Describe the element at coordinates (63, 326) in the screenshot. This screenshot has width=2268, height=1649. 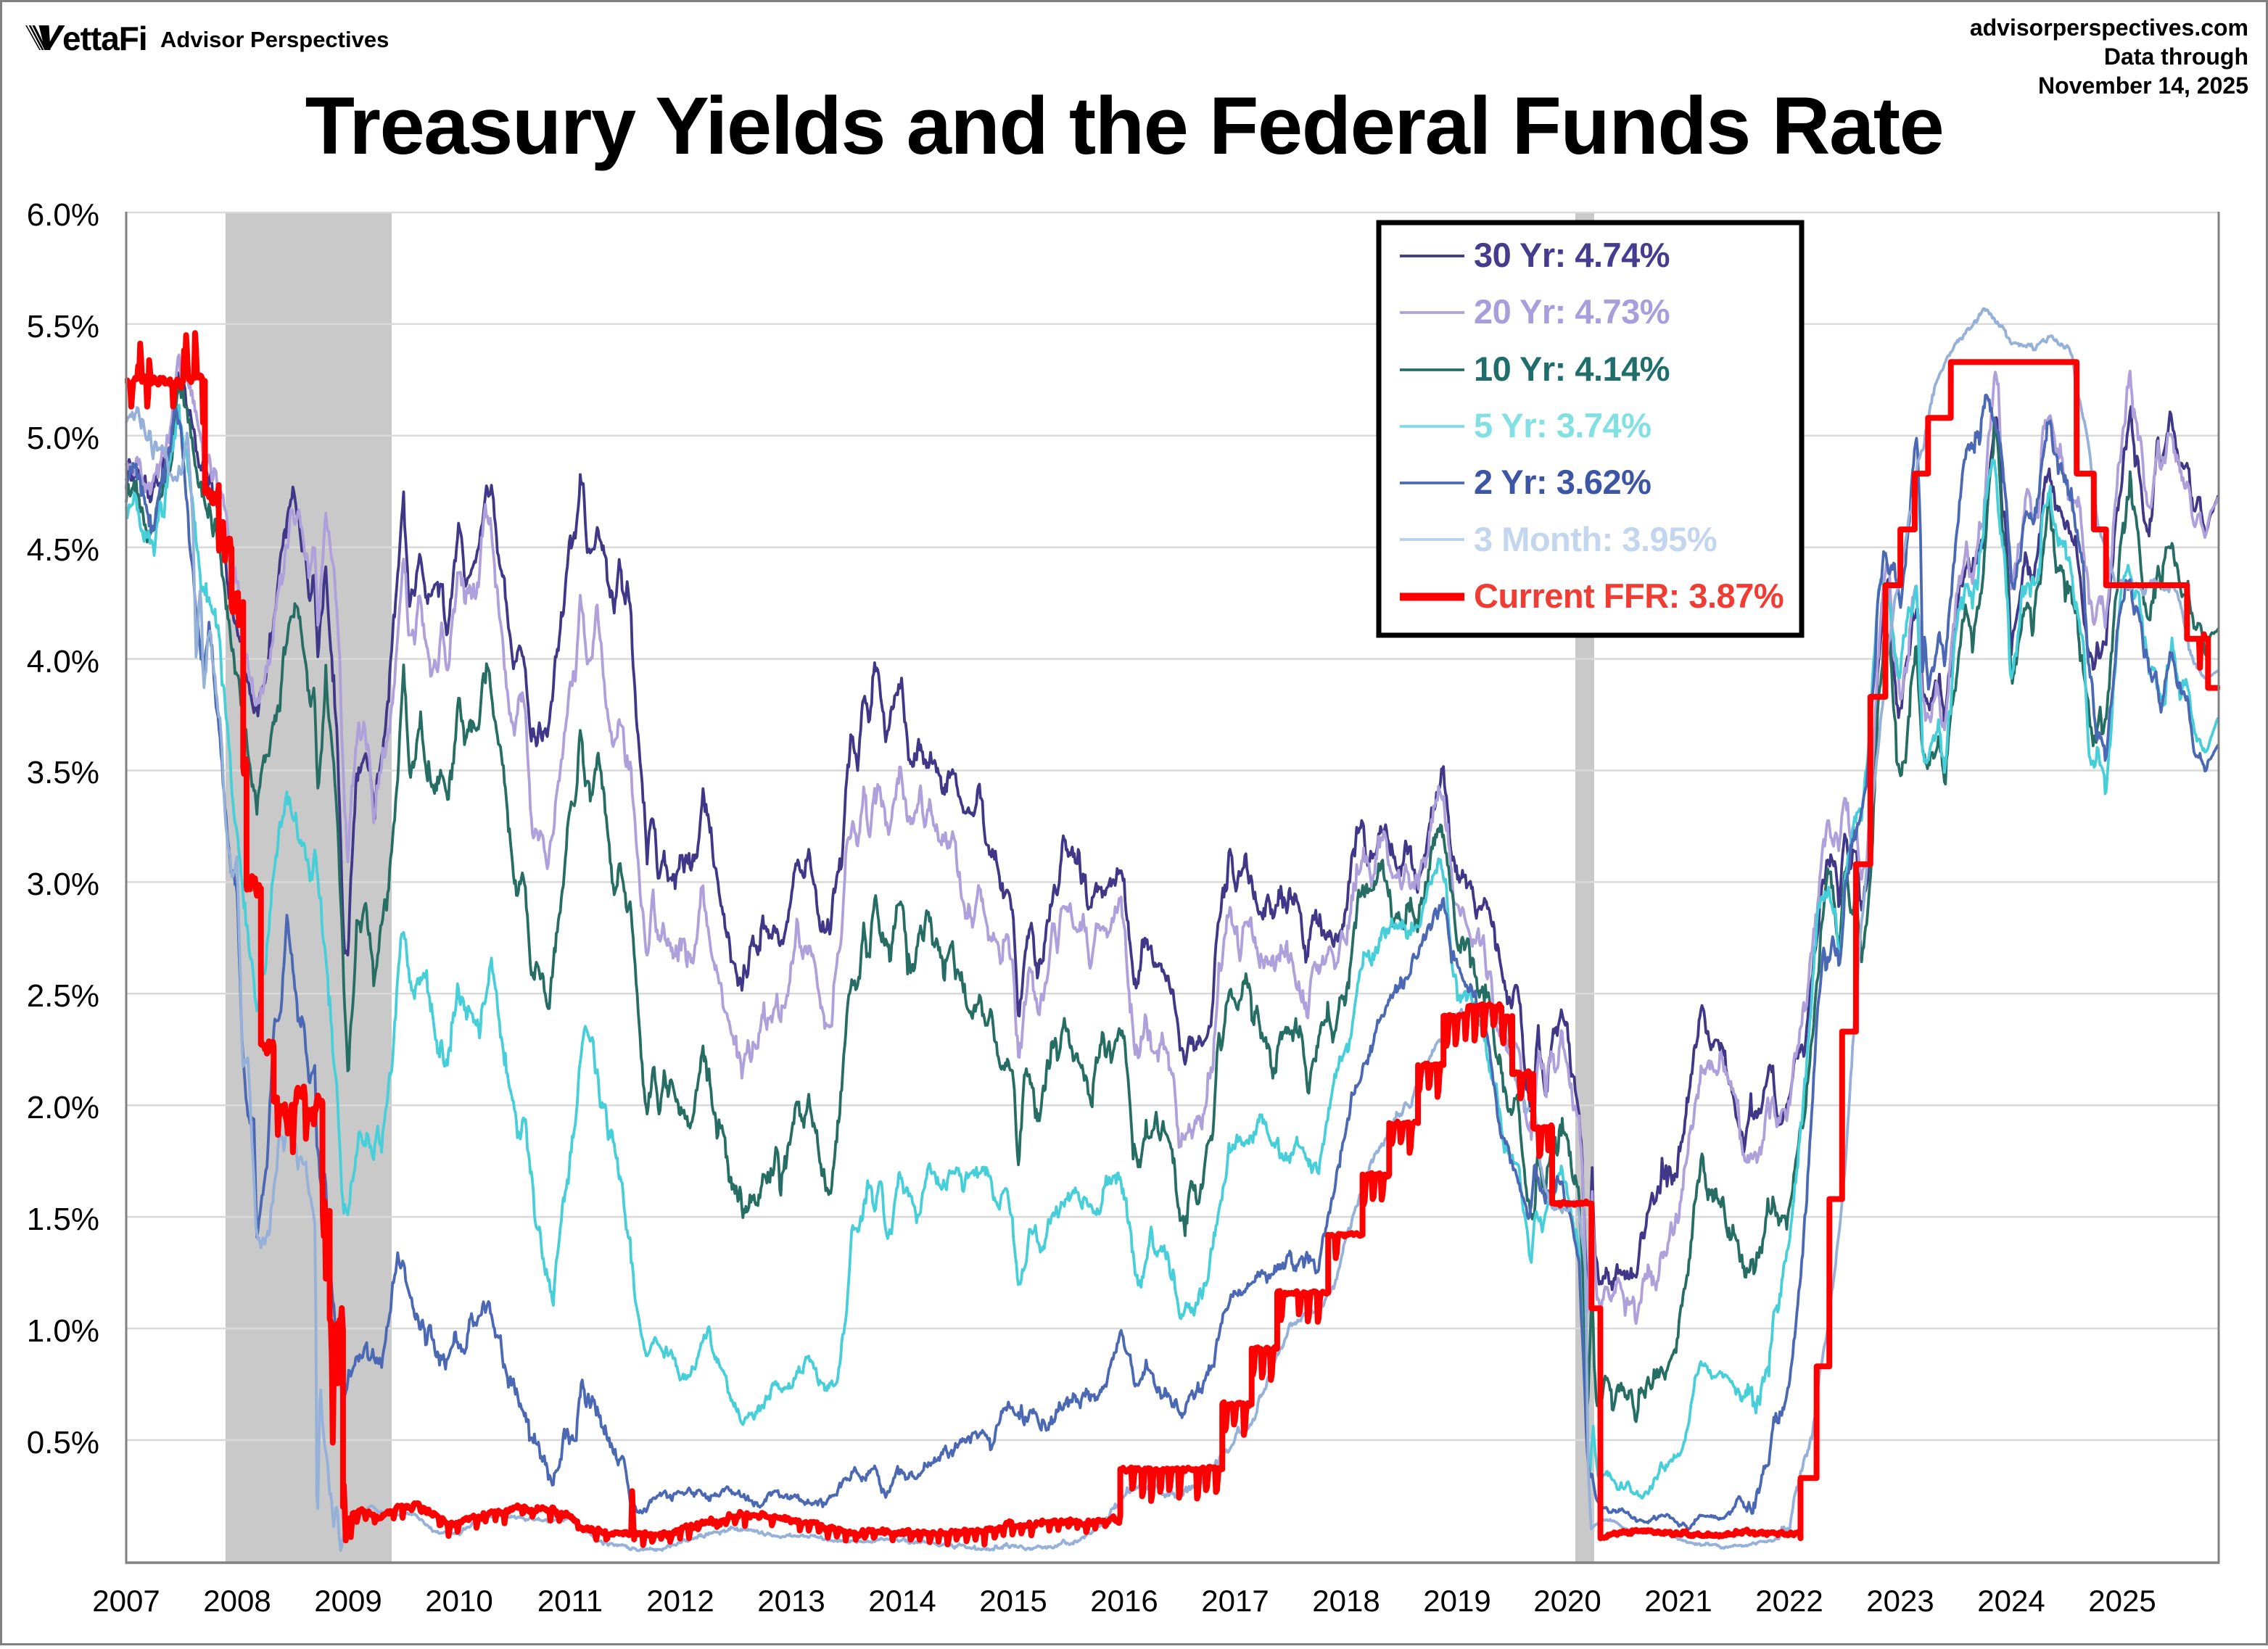
I see `svg-text: 5.5%` at that location.